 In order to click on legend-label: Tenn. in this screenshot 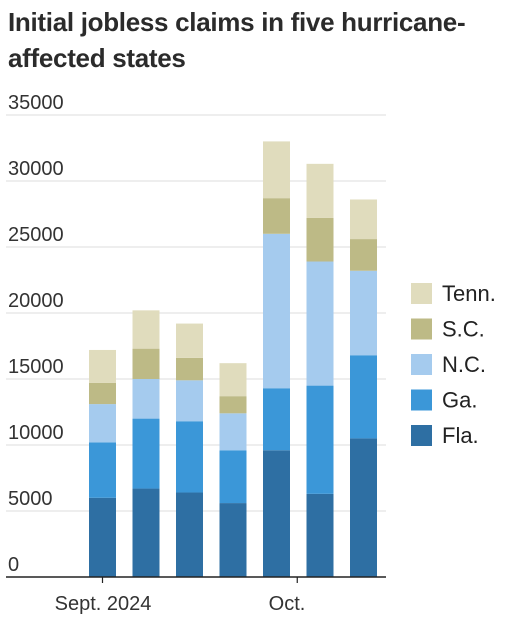, I will do `click(469, 293)`.